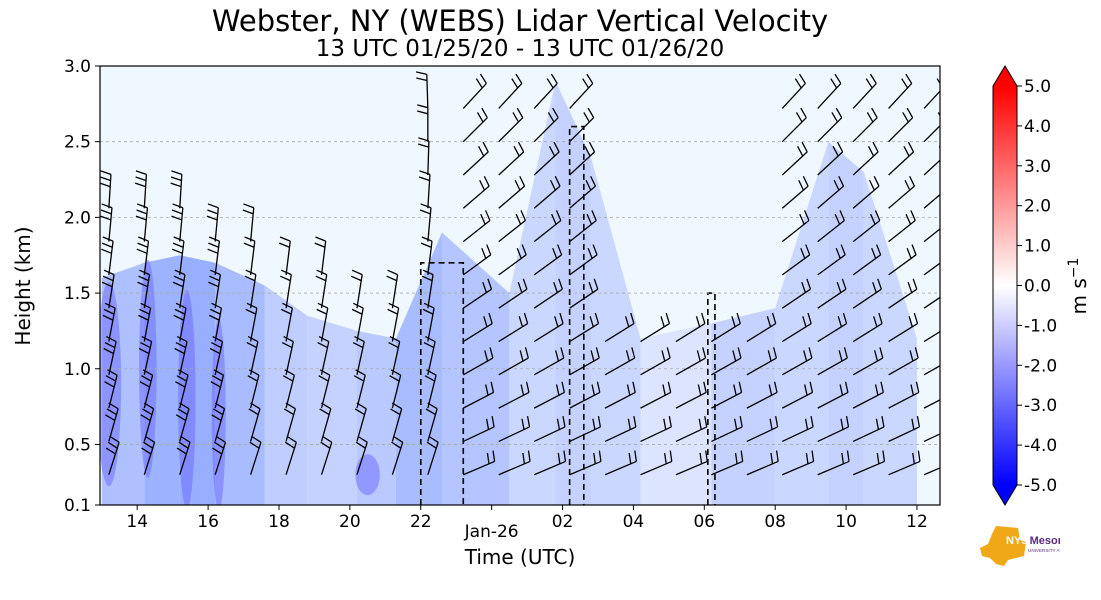 The height and width of the screenshot is (600, 1101). What do you see at coordinates (137, 522) in the screenshot?
I see `x-tick-label: 14` at bounding box center [137, 522].